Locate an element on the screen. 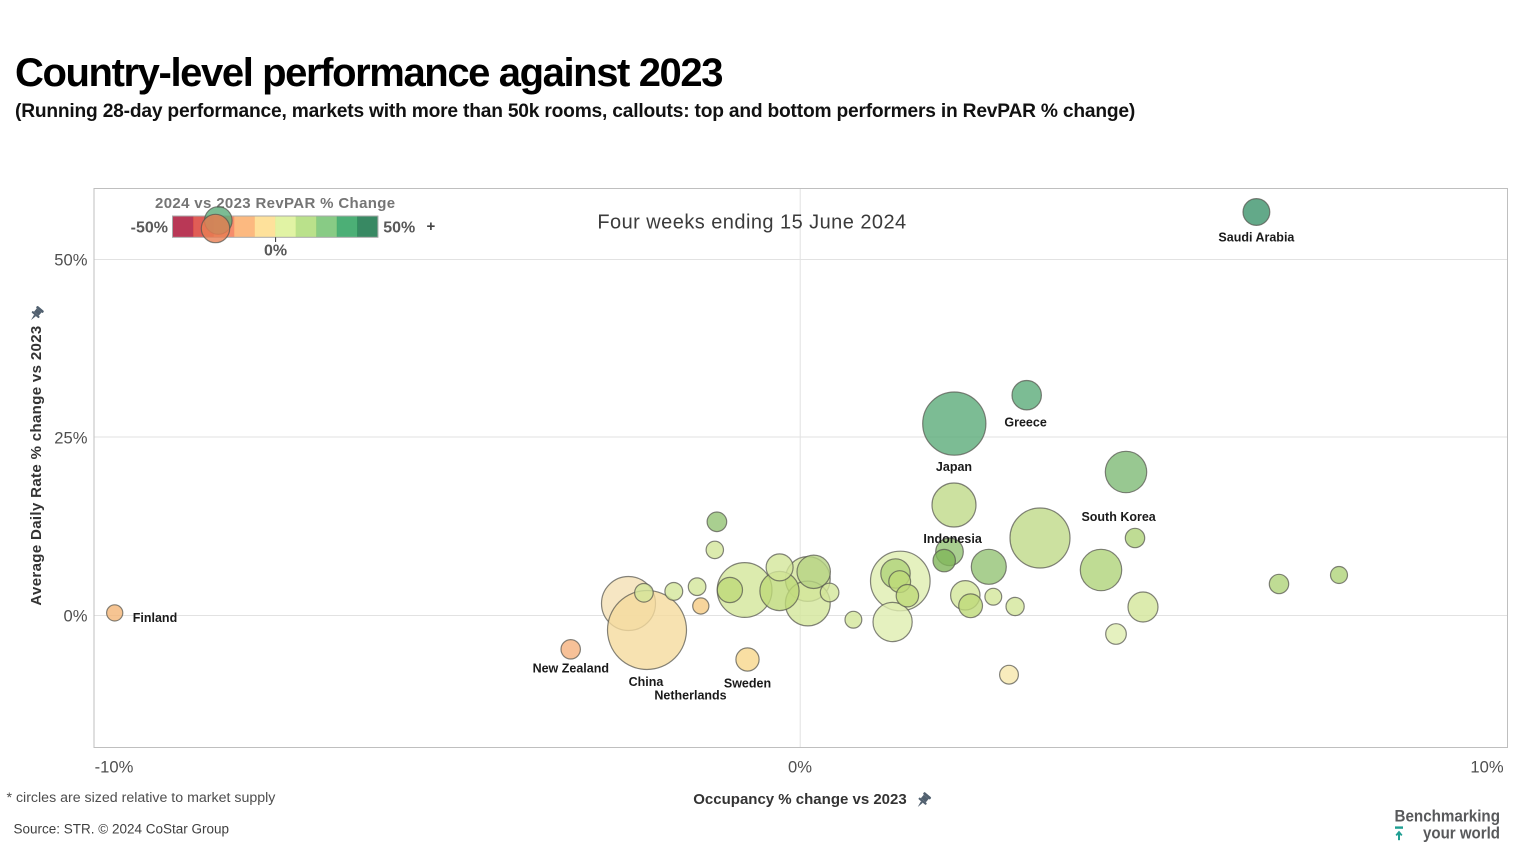 Image resolution: width=1520 pixels, height=855 pixels. svg-text: Netherlands is located at coordinates (690, 696).